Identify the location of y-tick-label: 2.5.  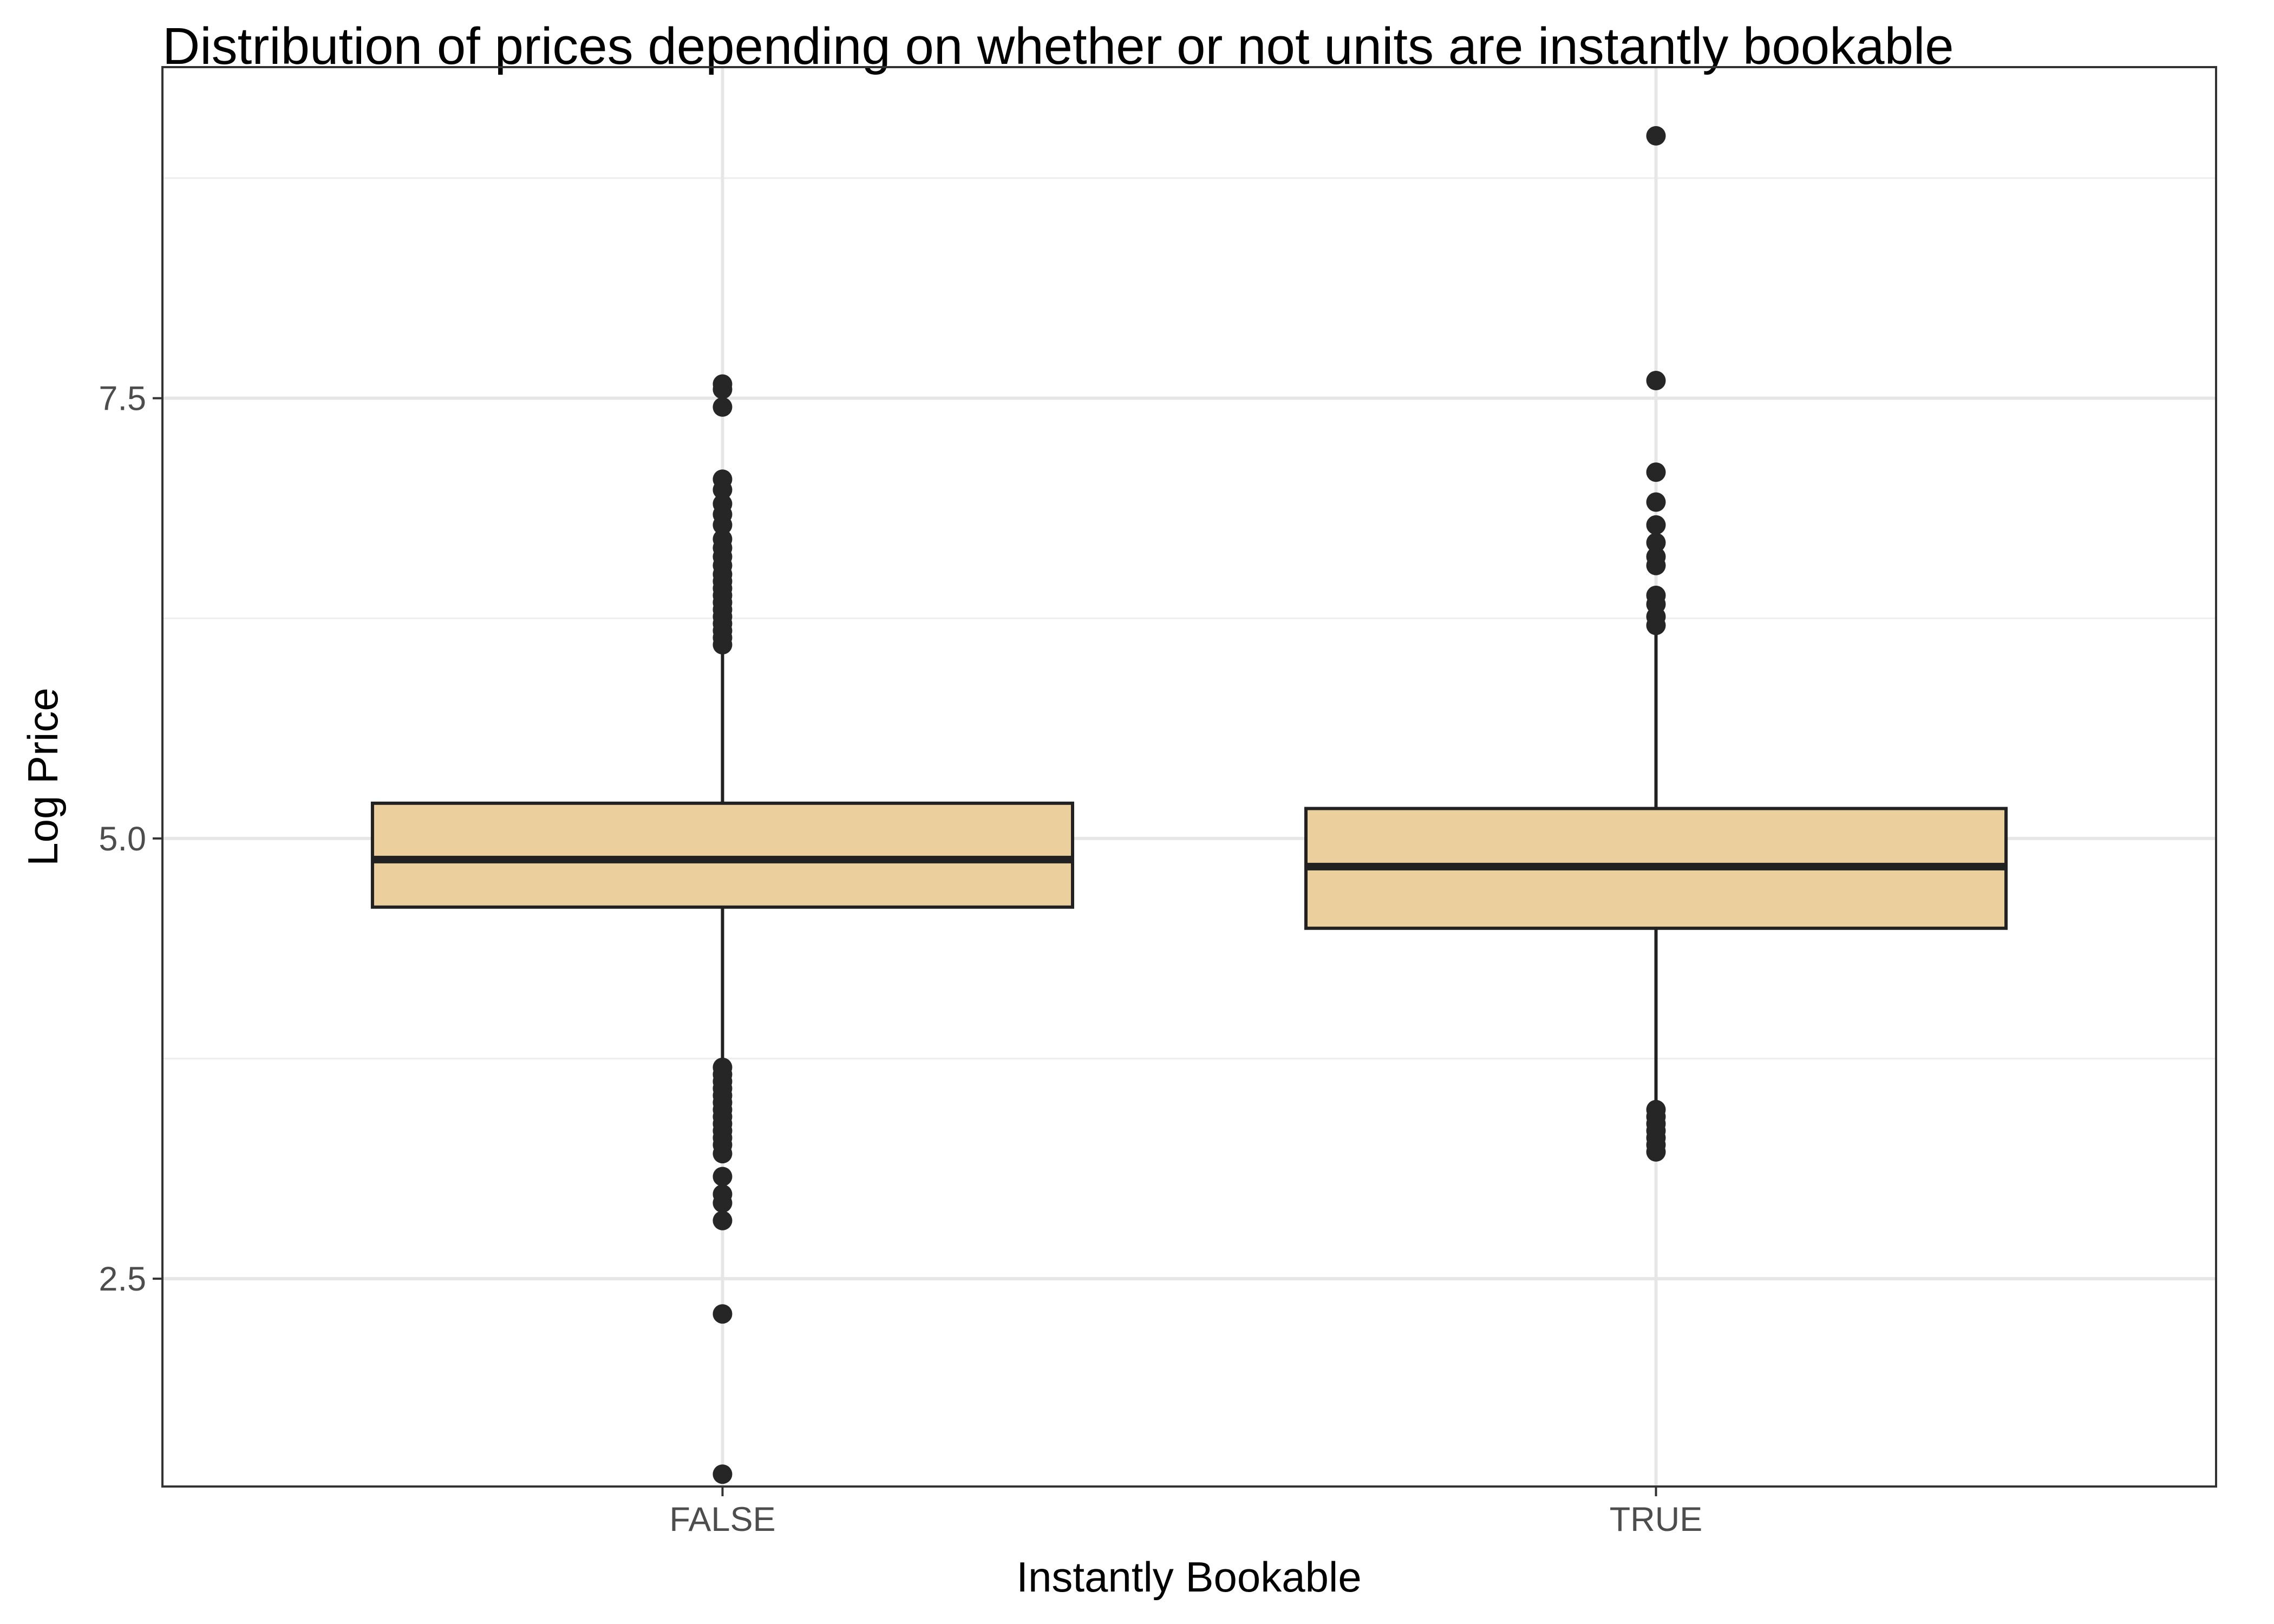
(123, 1279).